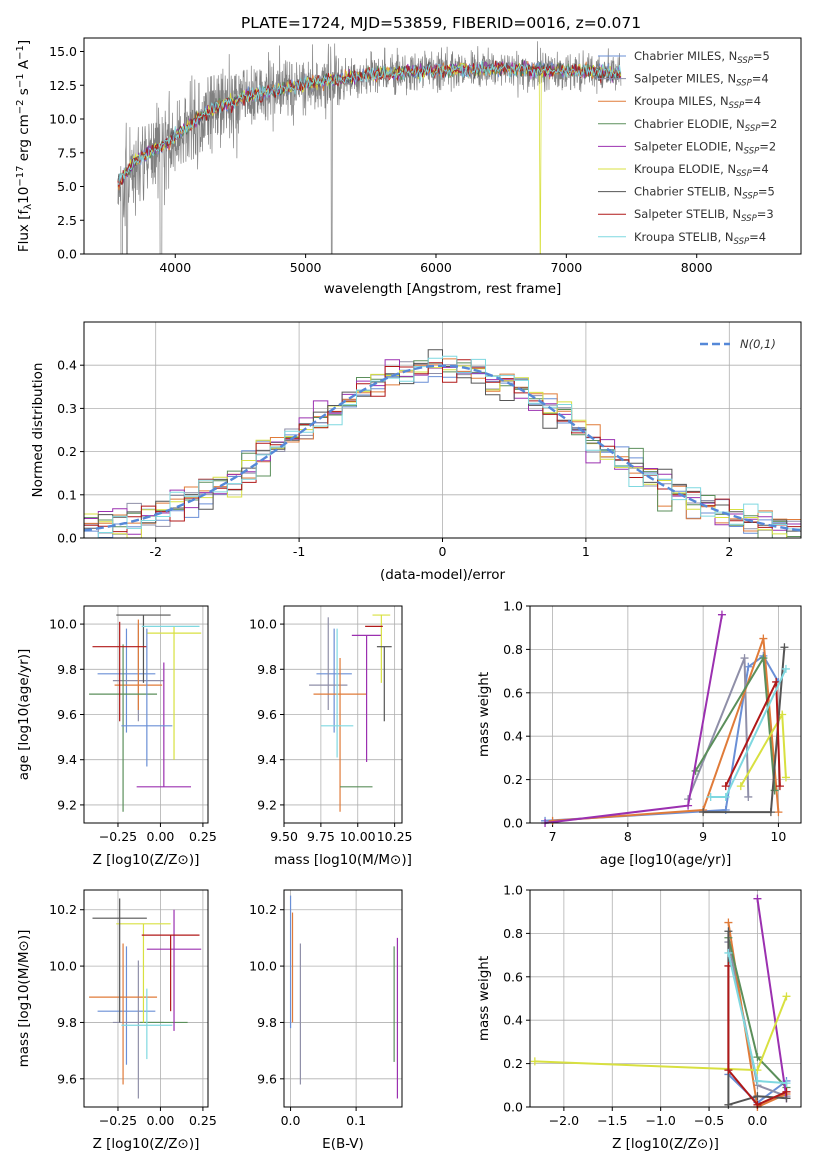 This screenshot has width=819, height=1170. What do you see at coordinates (701, 80) in the screenshot?
I see `legend-entry: Salpeter MILES, NSSP=4` at bounding box center [701, 80].